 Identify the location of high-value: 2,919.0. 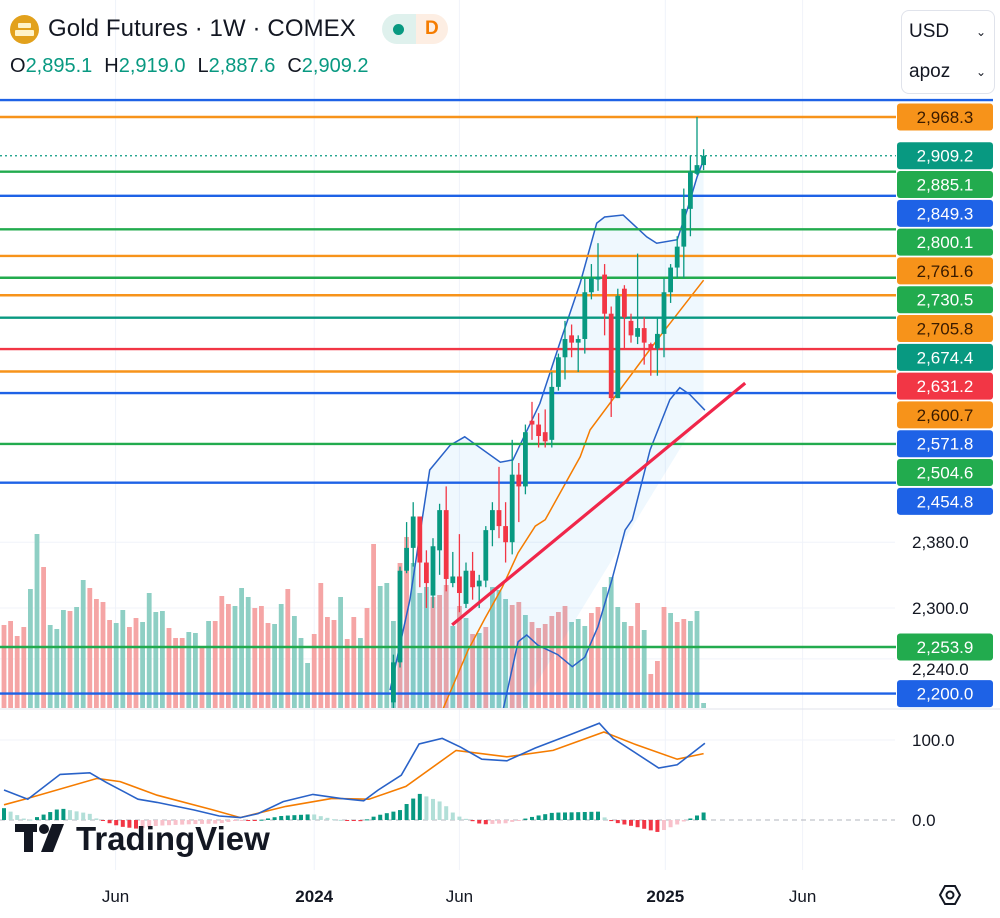
(152, 66).